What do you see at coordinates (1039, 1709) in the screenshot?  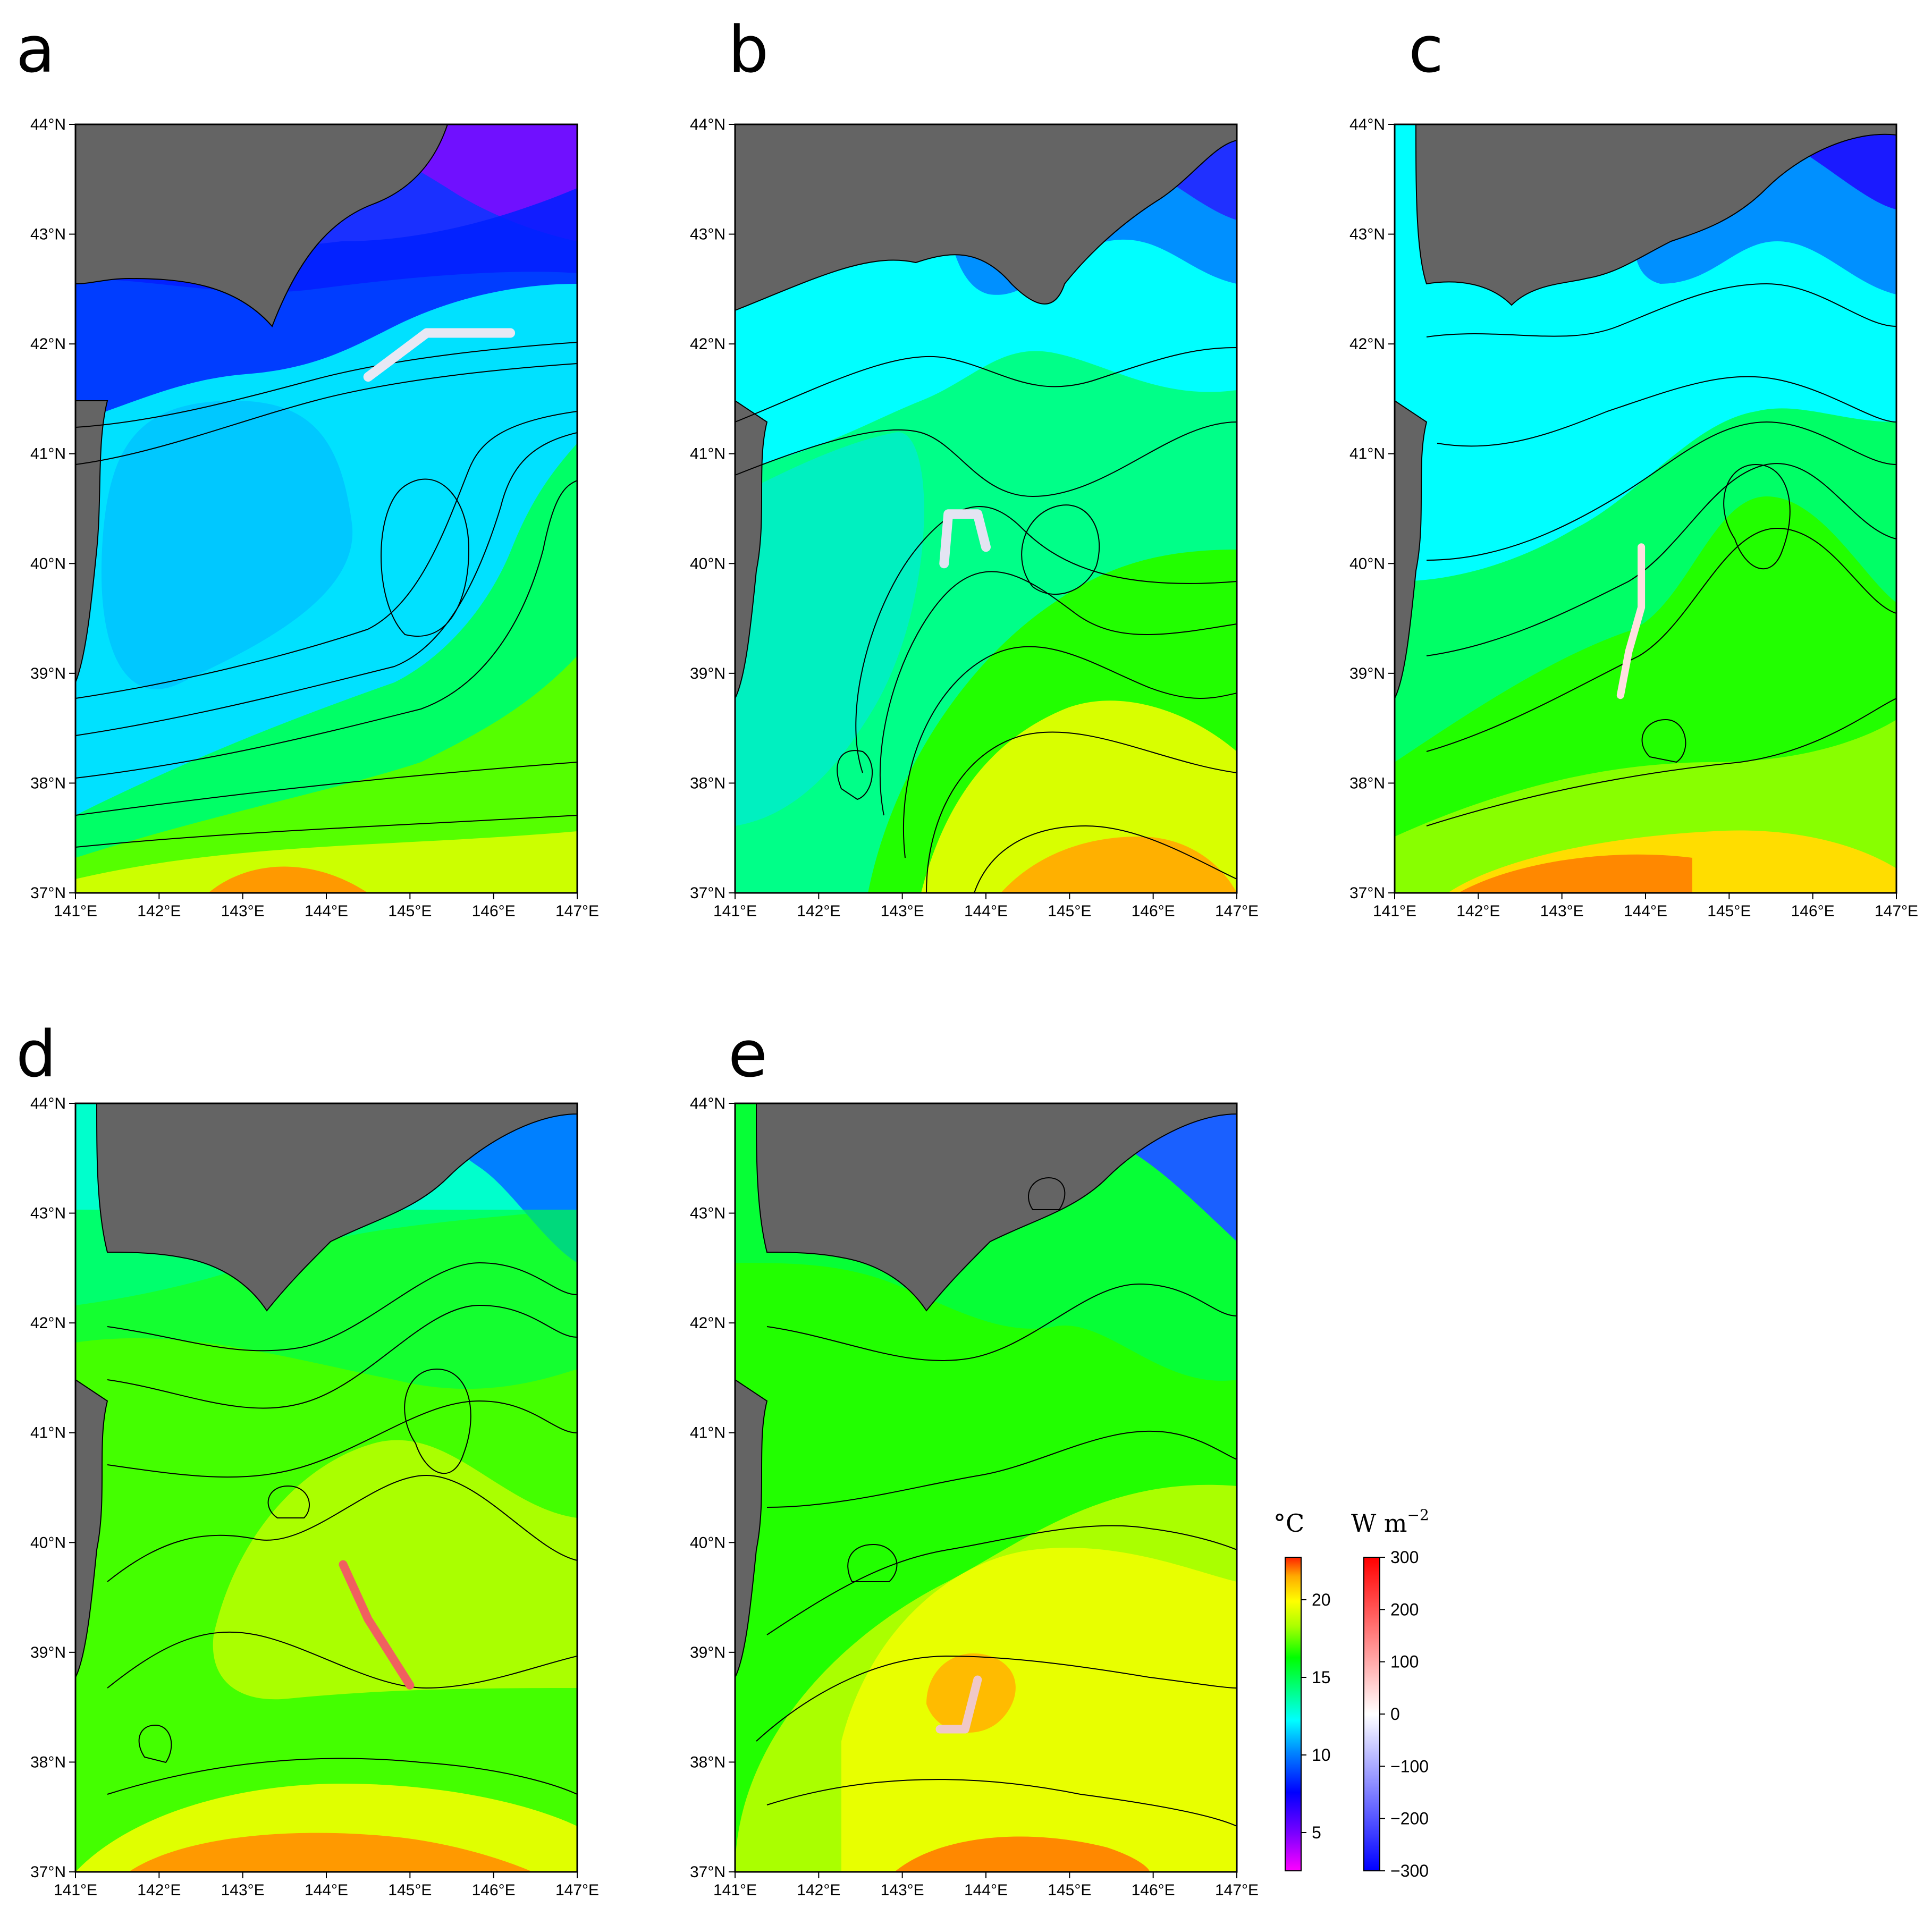 I see `sst-yellow` at bounding box center [1039, 1709].